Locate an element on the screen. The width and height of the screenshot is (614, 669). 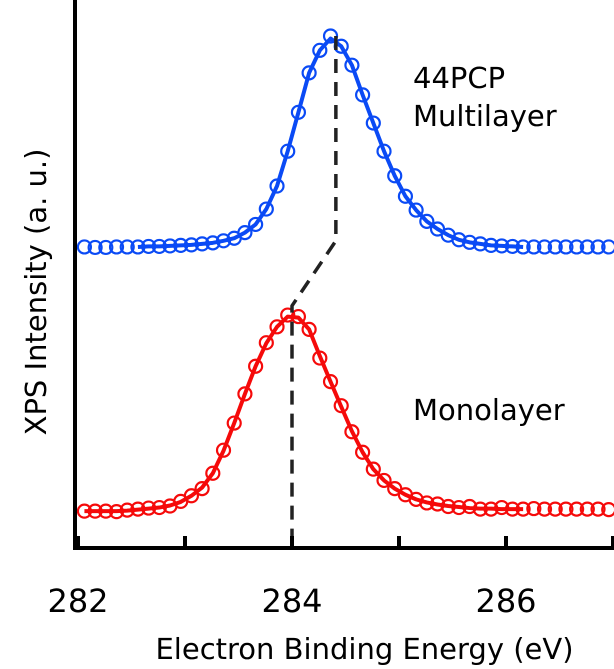
y-axis-title: XPS Intensity (a. u.) is located at coordinates (36, 292).